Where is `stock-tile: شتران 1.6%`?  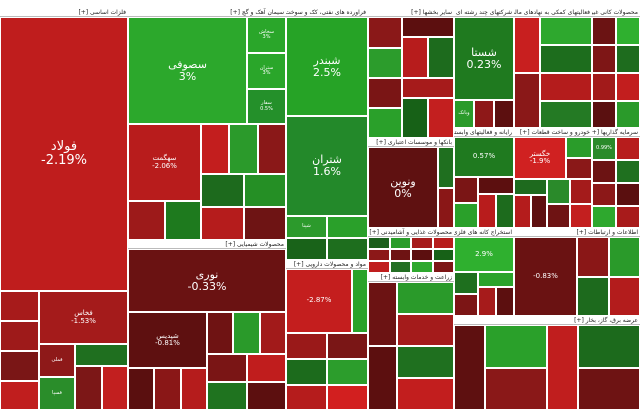 stock-tile: شتران 1.6% is located at coordinates (327, 166).